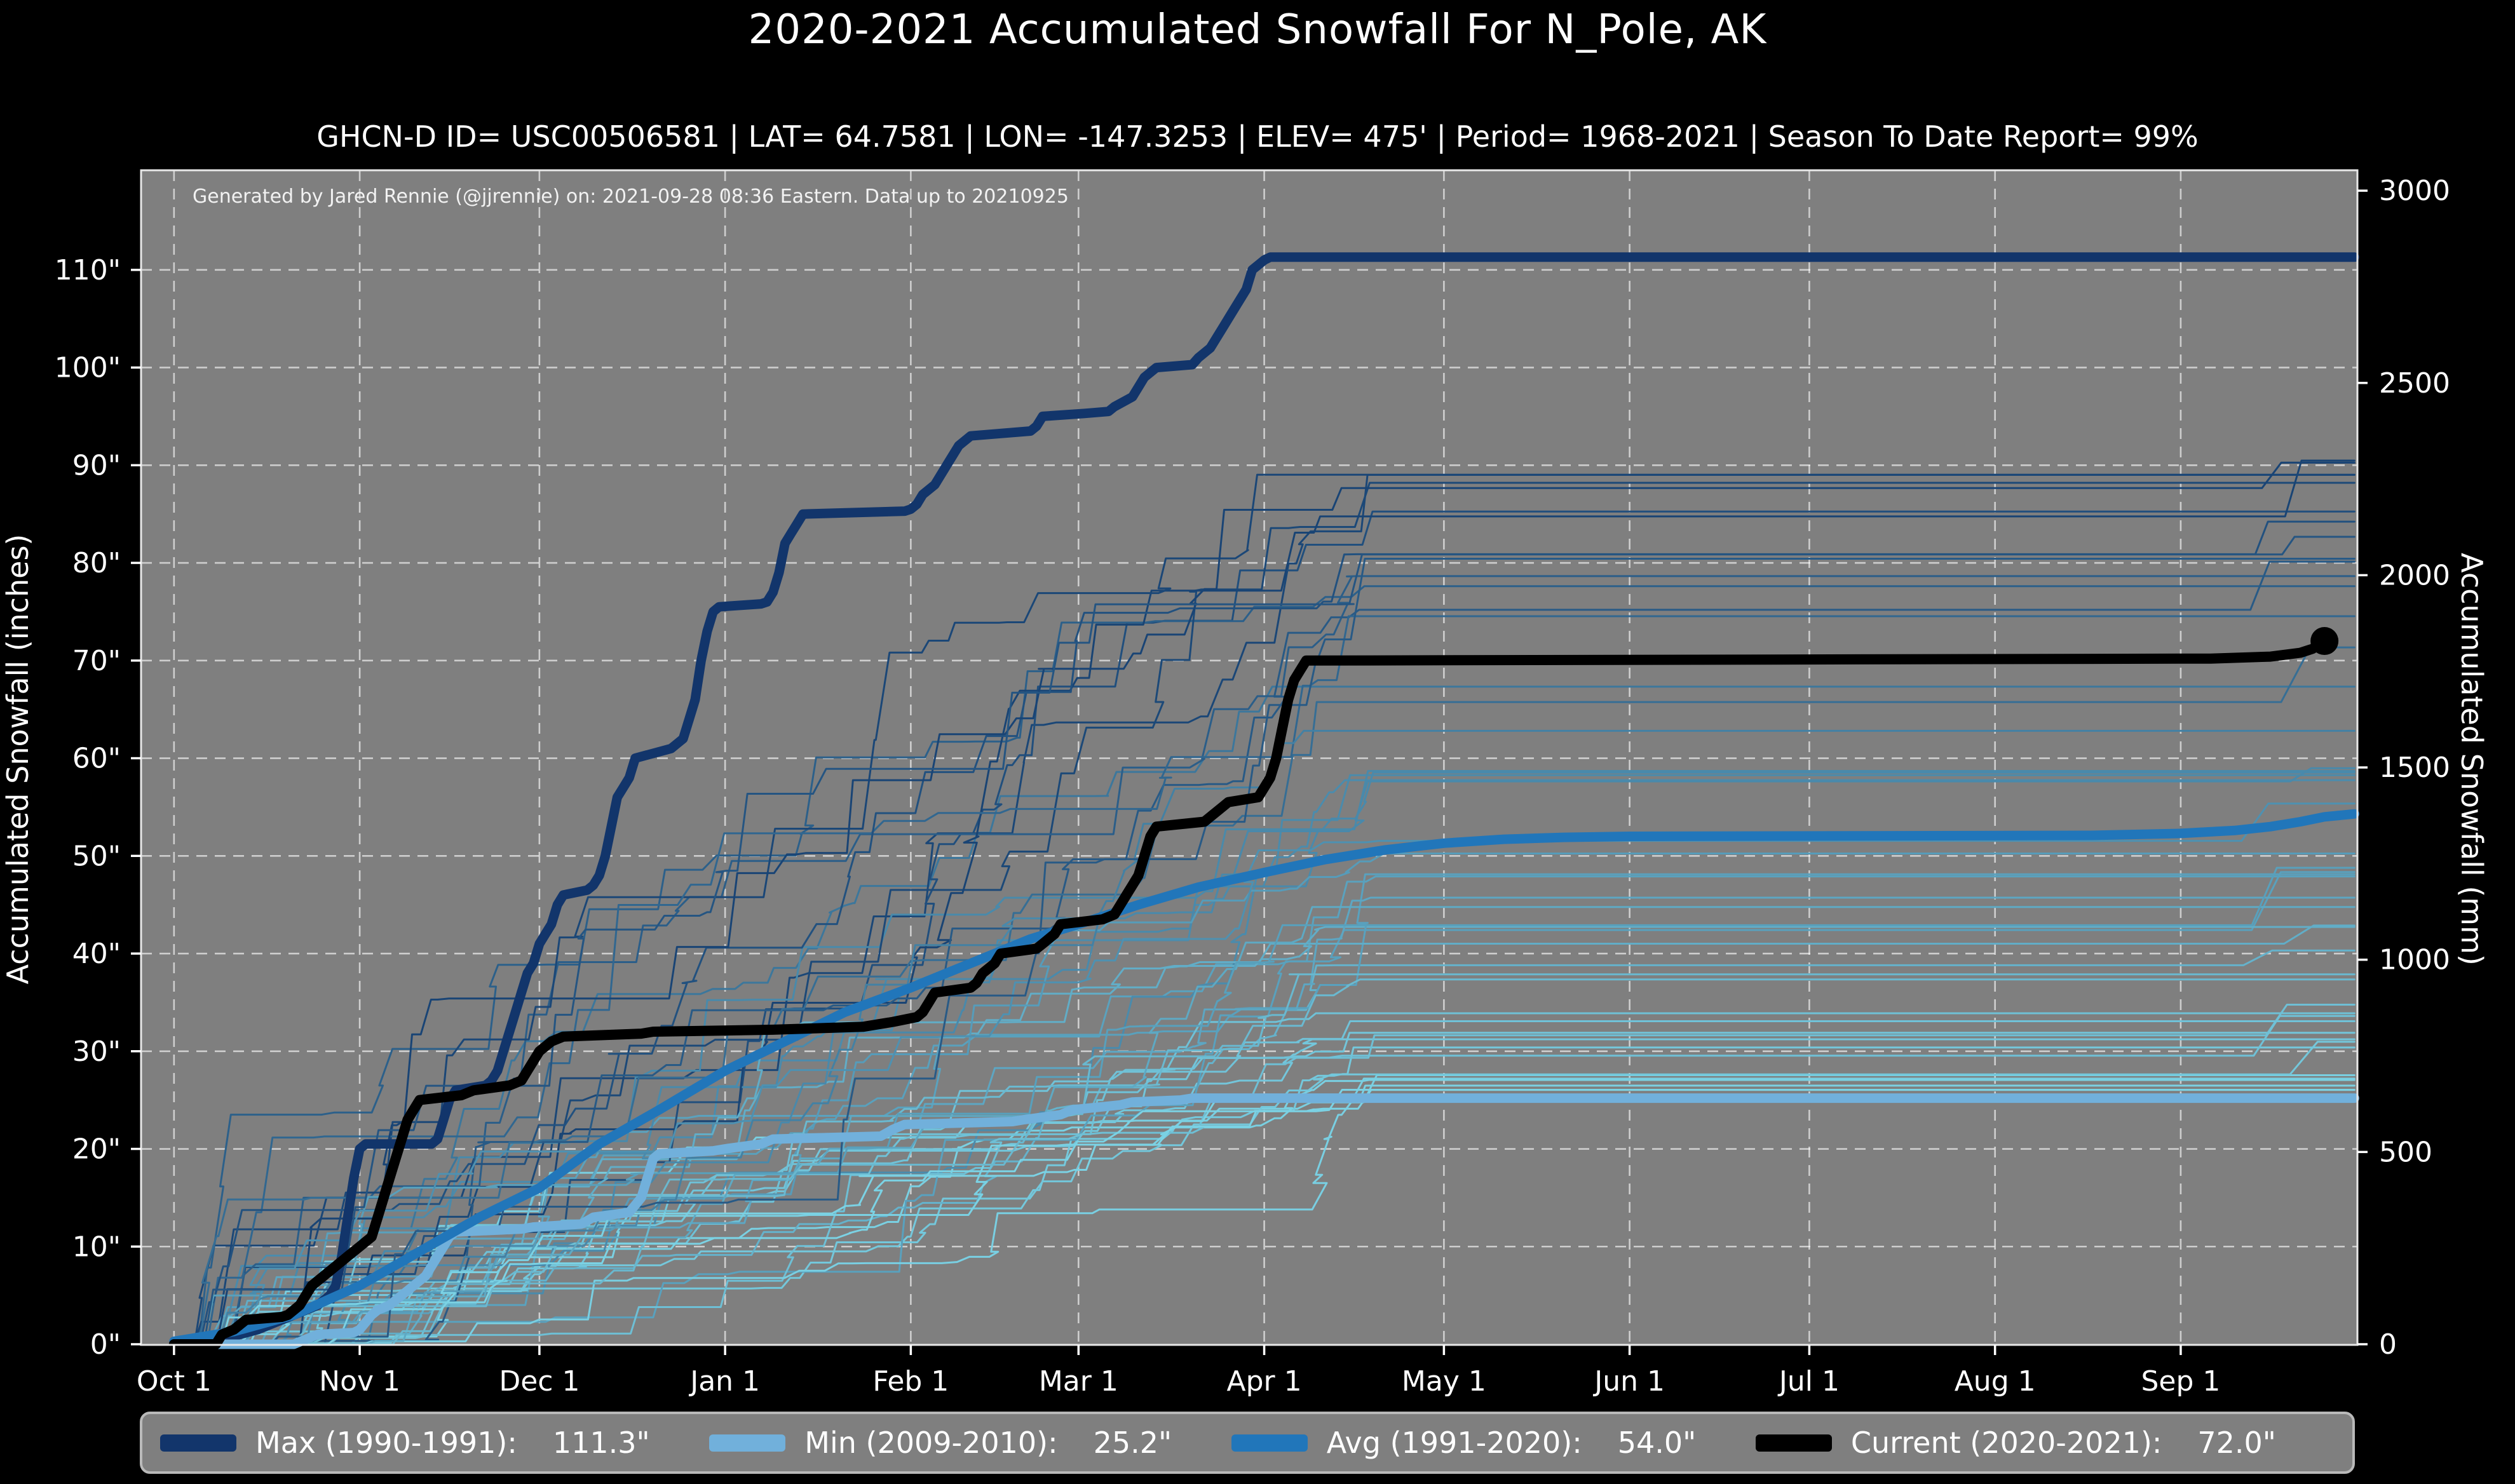  Describe the element at coordinates (96, 856) in the screenshot. I see `y-tick-label-inches: 50"` at that location.